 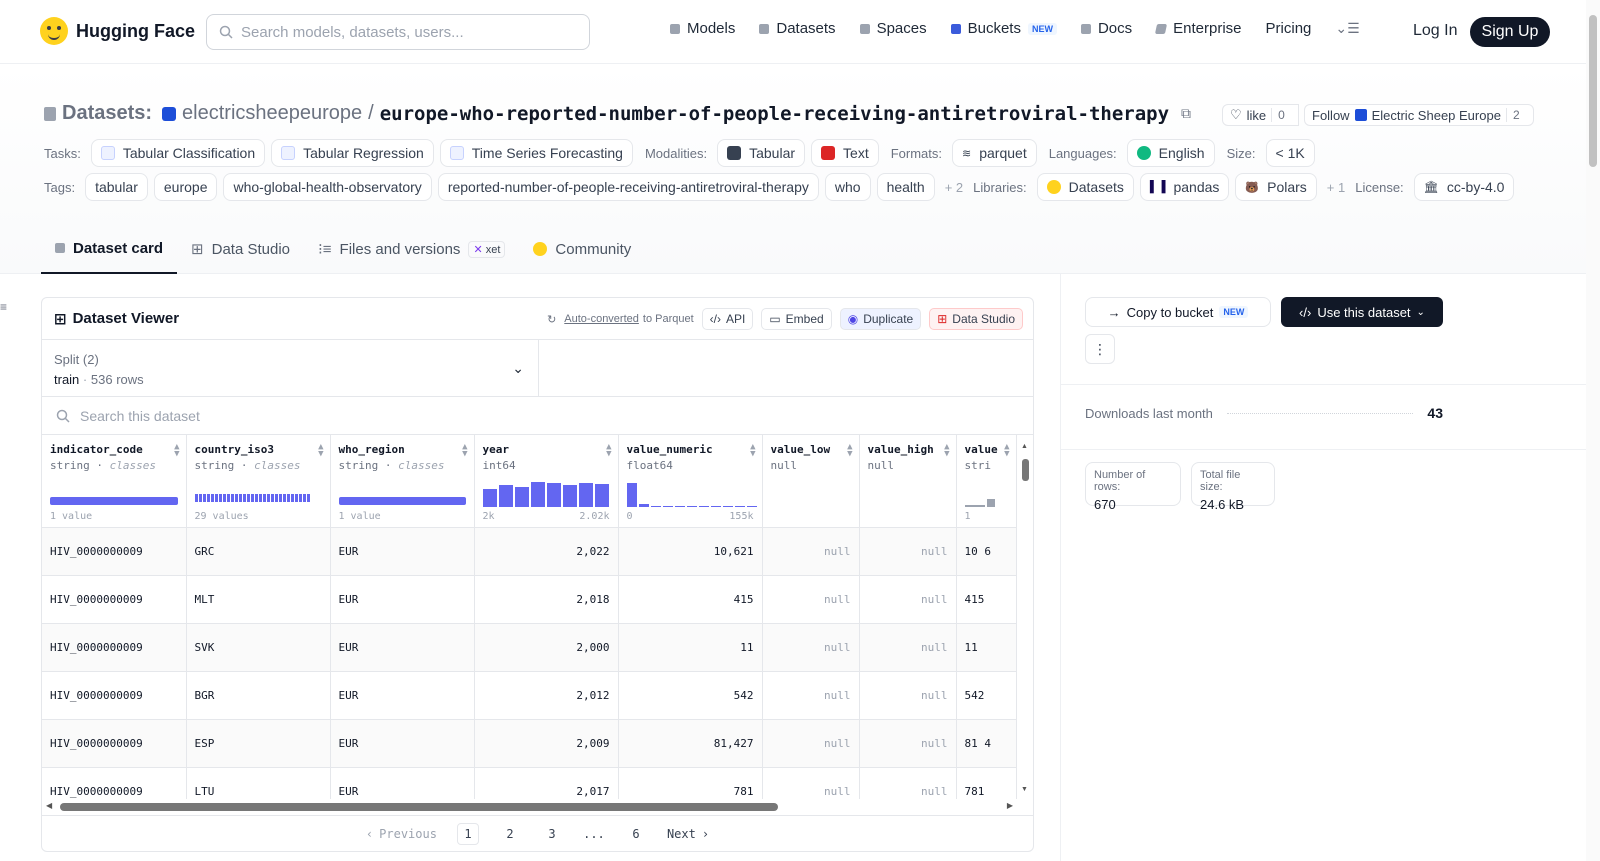 I want to click on column-header: country_iso3 string · classes ▲ ▼ 29 values, so click(x=258, y=481).